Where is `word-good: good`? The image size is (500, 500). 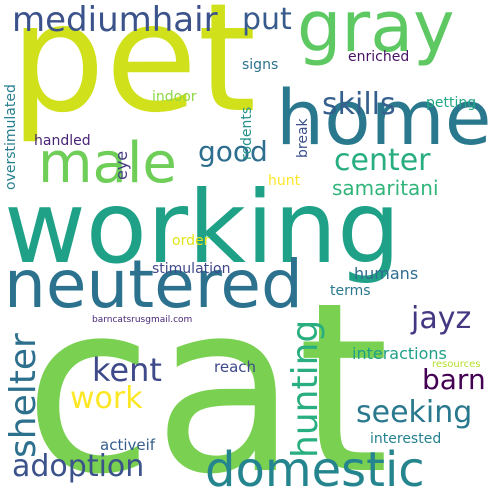
word-good: good is located at coordinates (233, 151).